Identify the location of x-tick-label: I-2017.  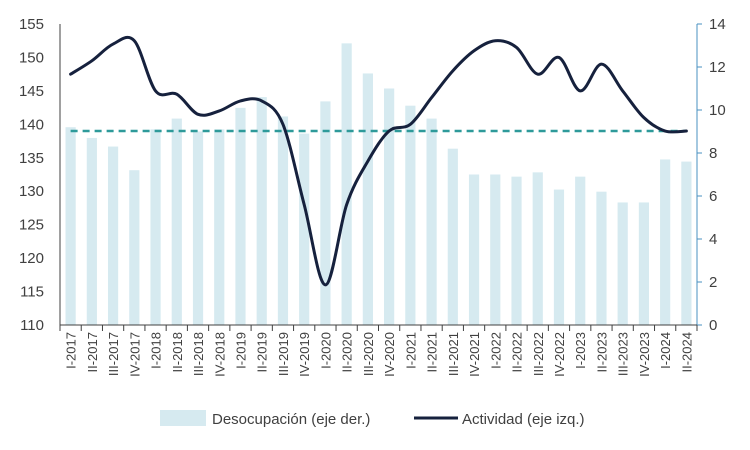
(71, 350).